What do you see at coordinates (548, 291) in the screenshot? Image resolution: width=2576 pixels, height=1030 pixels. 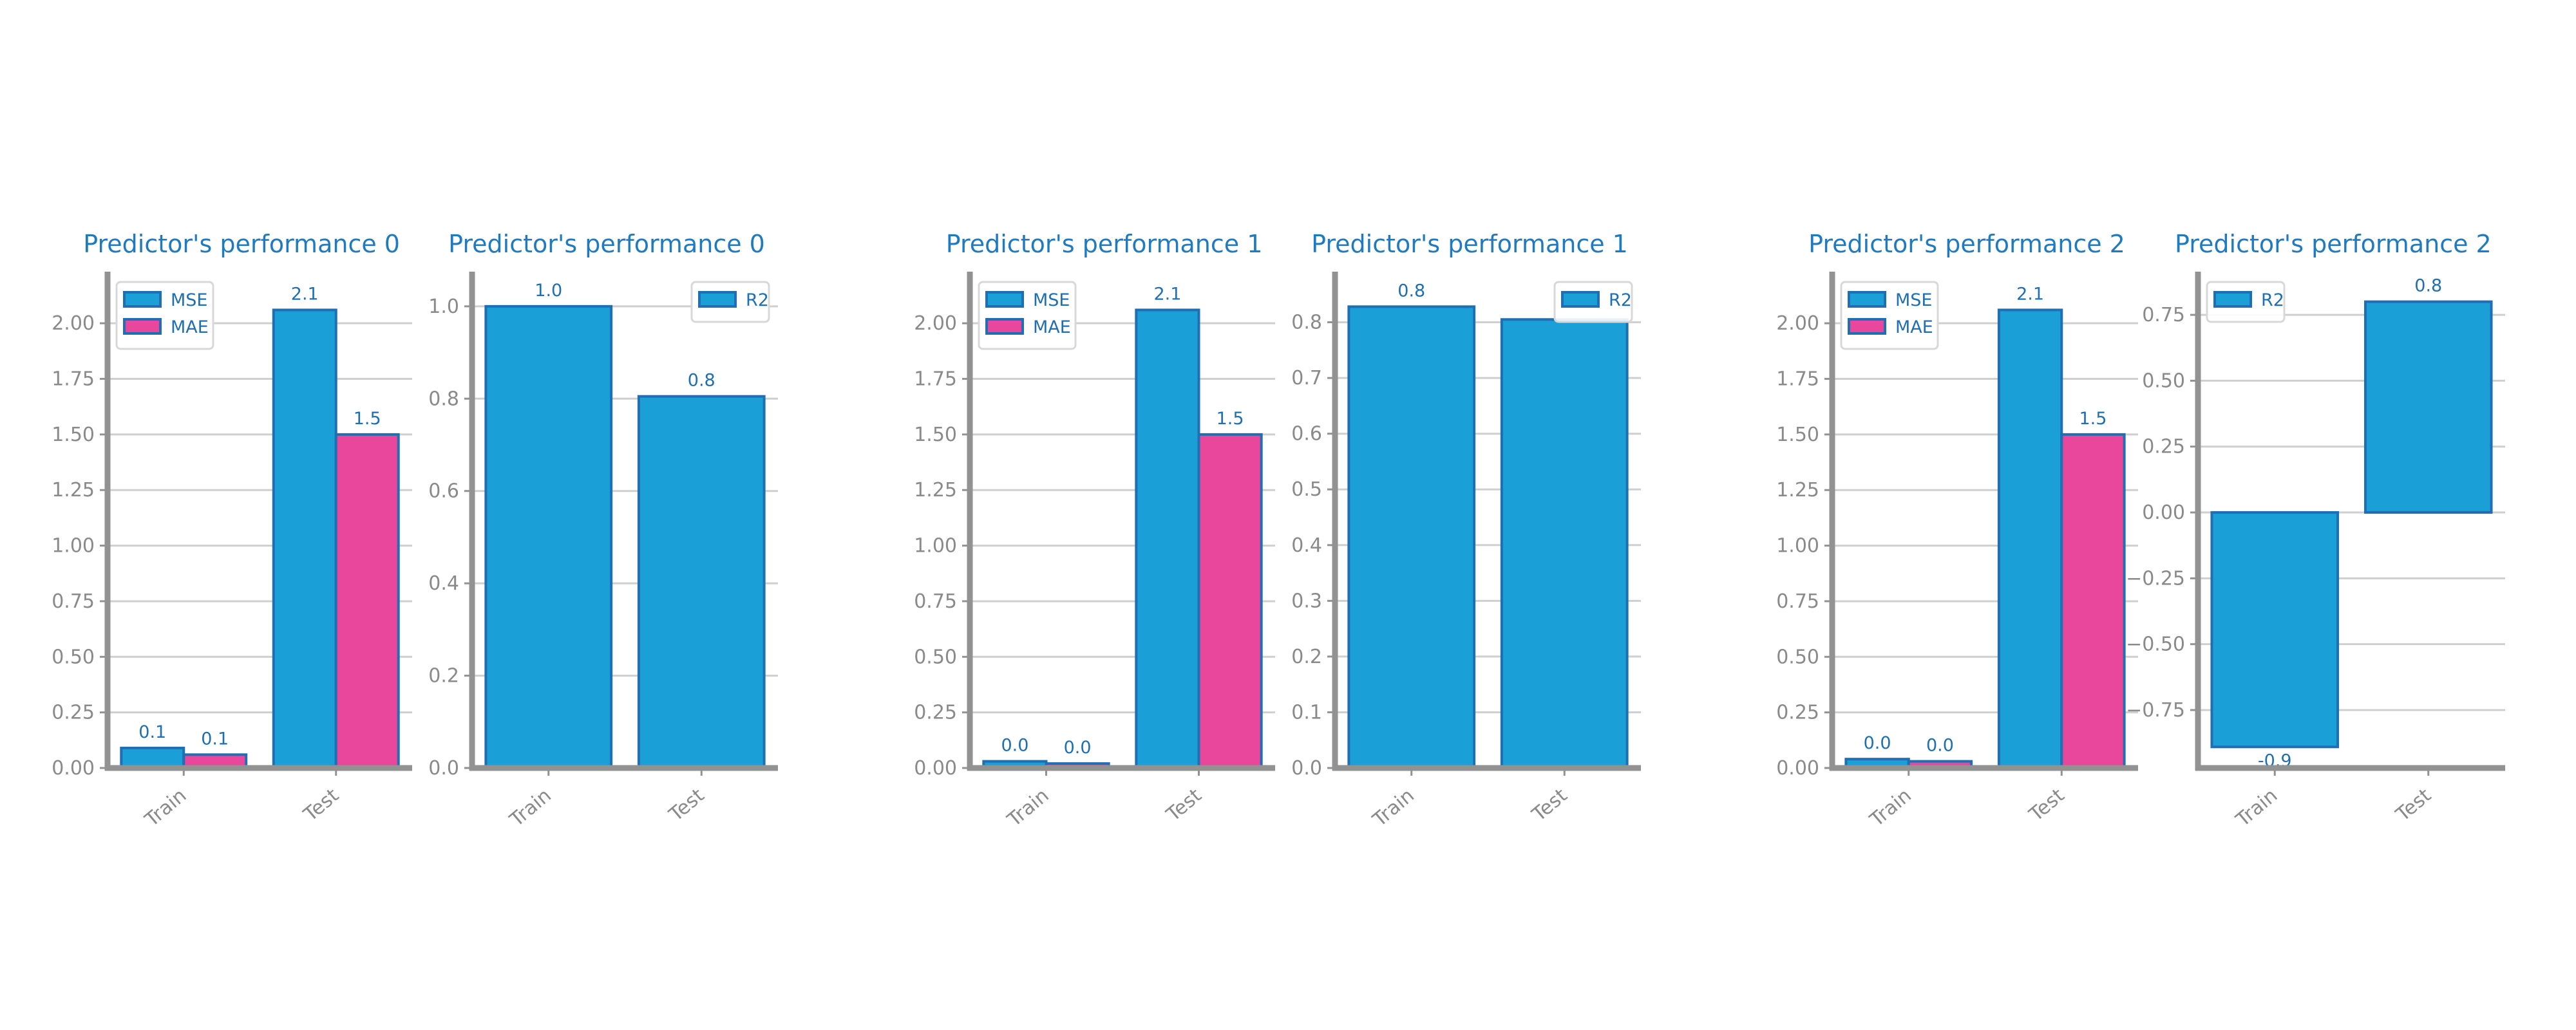 I see `data-label: 1.0` at bounding box center [548, 291].